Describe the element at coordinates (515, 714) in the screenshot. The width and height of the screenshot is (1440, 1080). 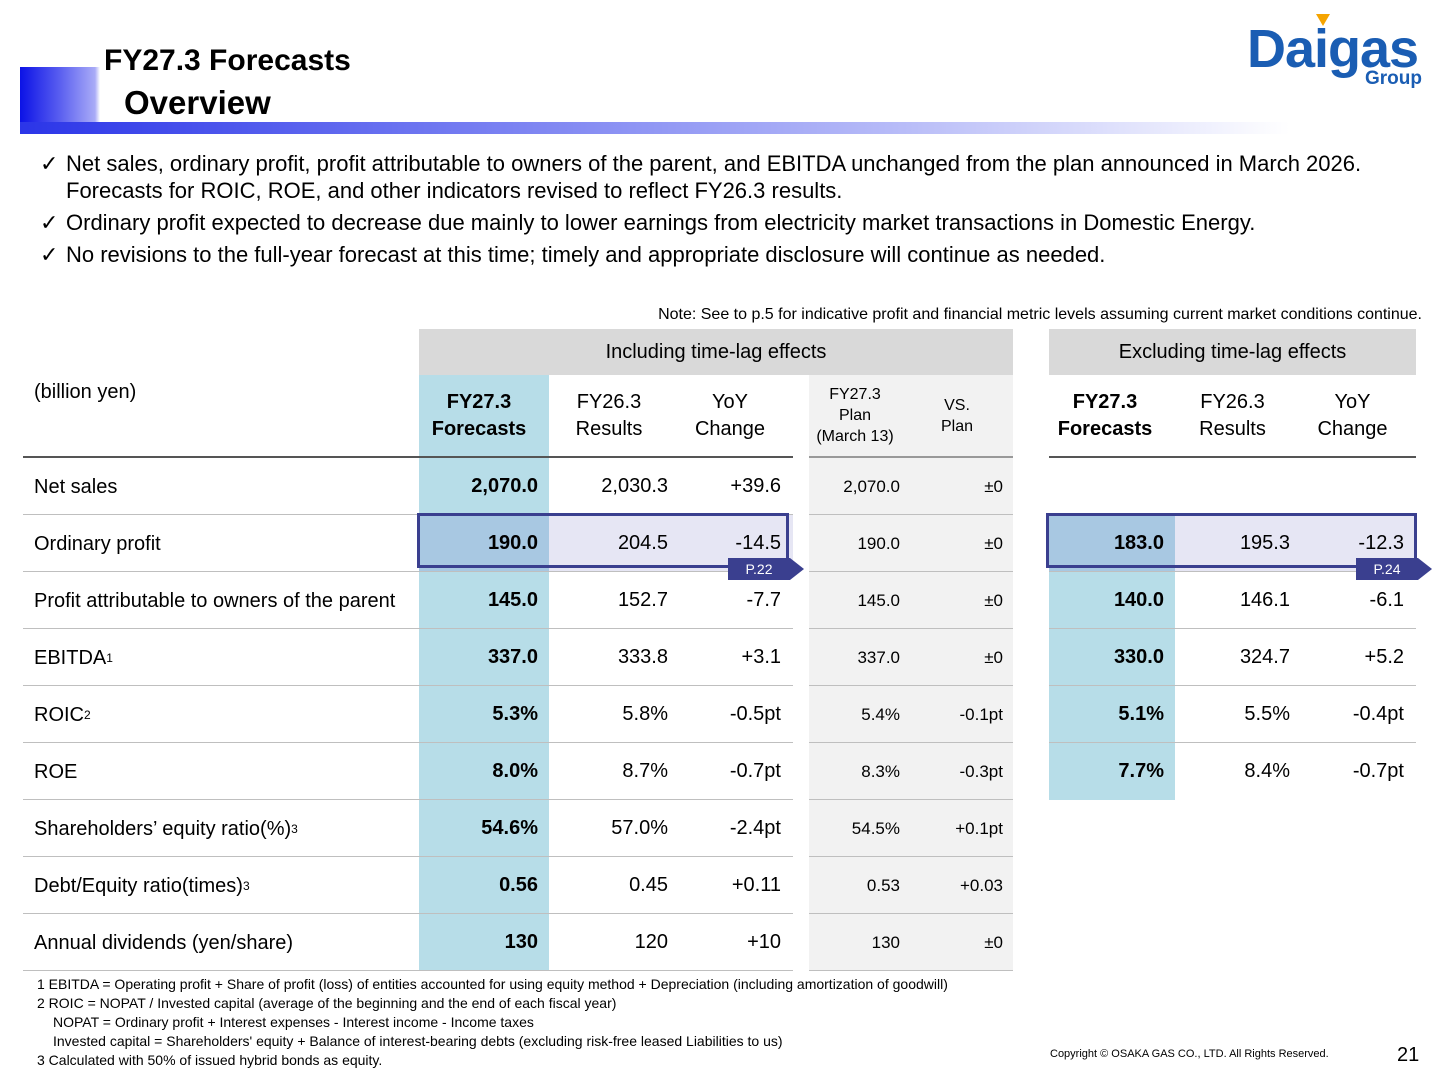
I see `cell-fc: 5.3%` at that location.